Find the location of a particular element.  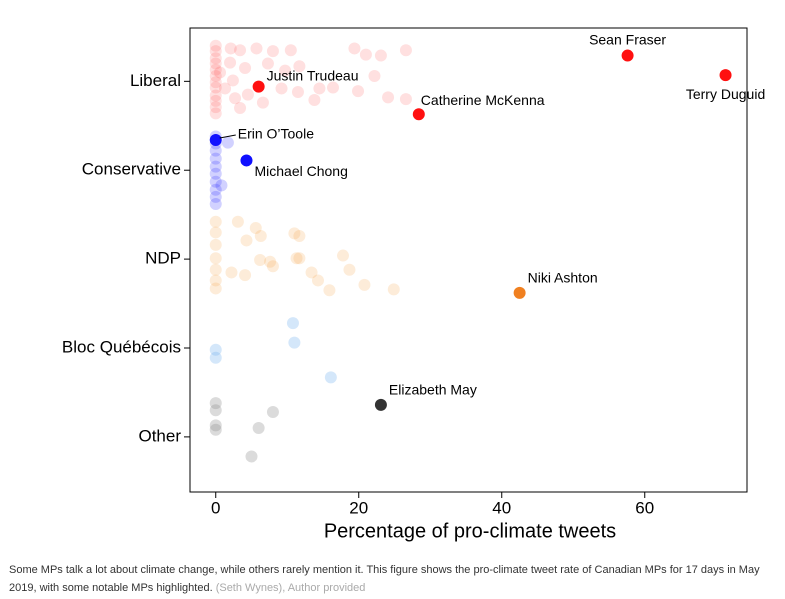

highlight-label: Sean Fraser is located at coordinates (627, 39).